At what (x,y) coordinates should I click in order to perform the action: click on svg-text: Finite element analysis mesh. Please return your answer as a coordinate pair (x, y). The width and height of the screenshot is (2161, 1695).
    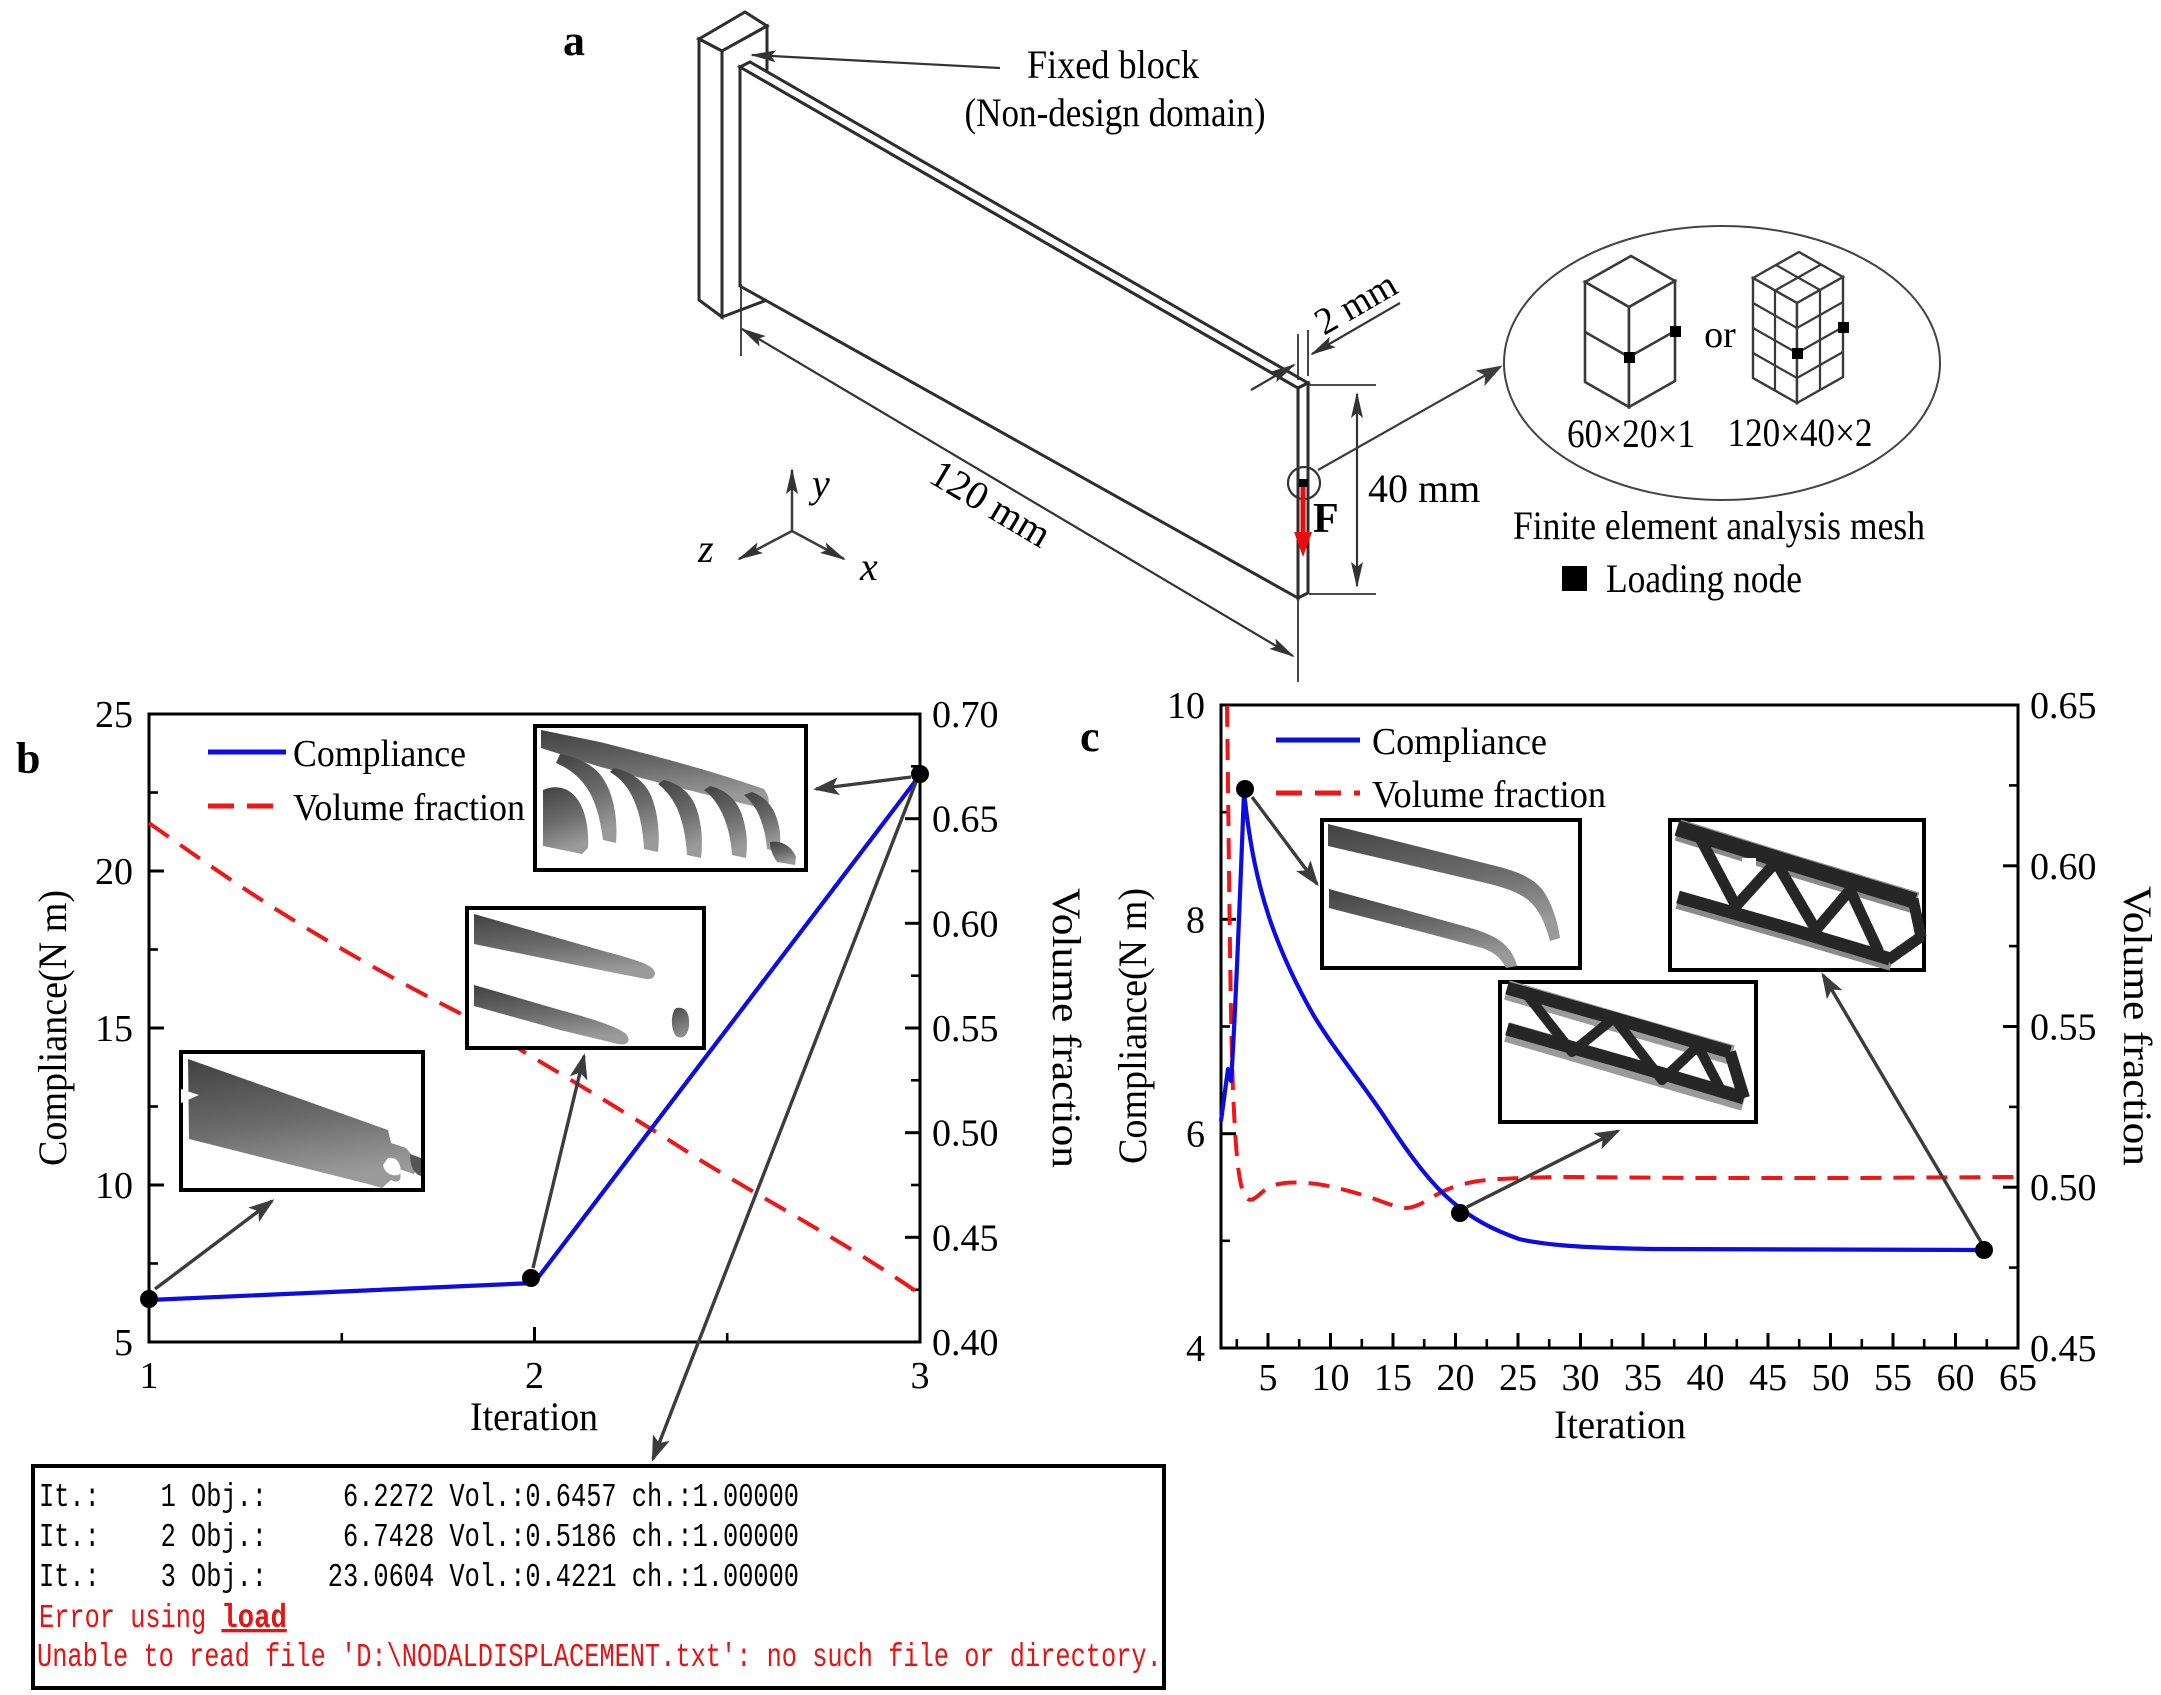
    Looking at the image, I should click on (1719, 525).